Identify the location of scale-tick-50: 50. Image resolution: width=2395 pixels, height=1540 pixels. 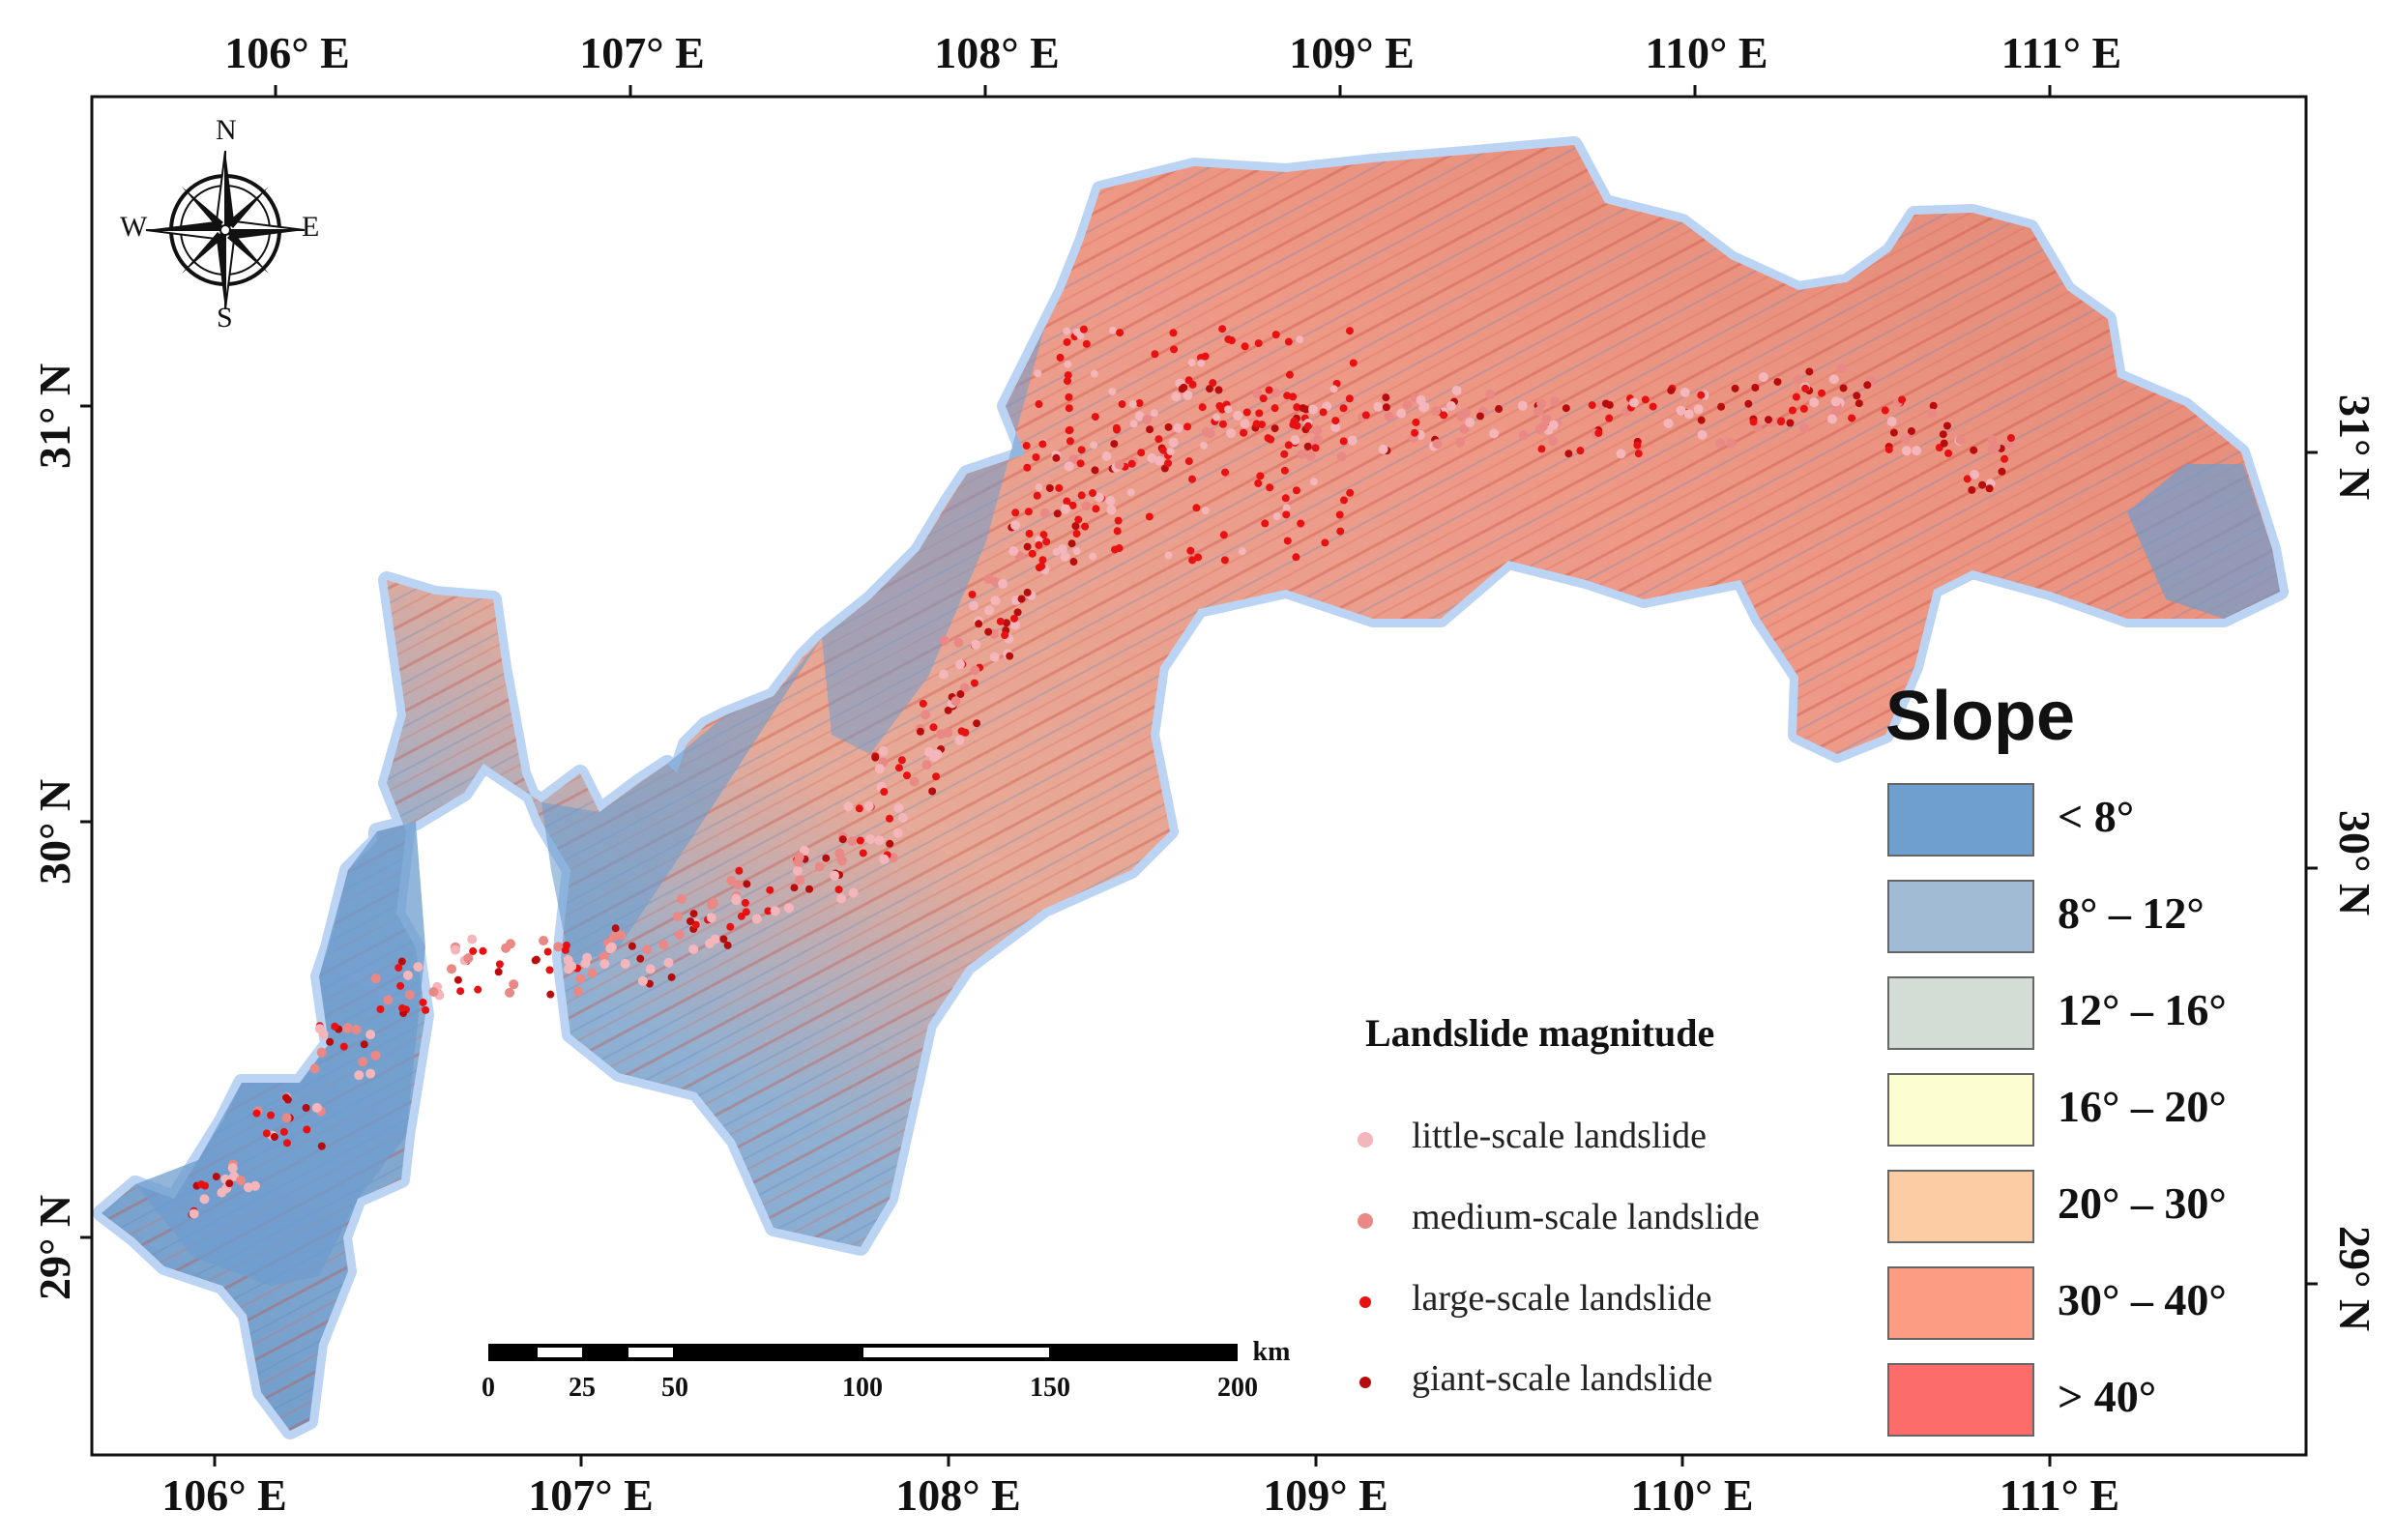
(674, 1388).